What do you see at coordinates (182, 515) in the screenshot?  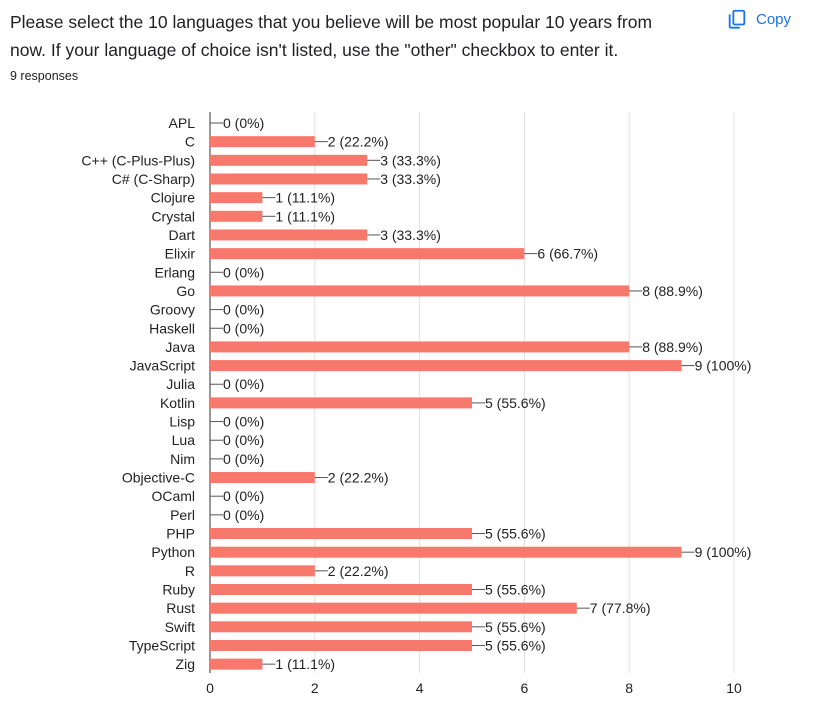 I see `category-label: Perl` at bounding box center [182, 515].